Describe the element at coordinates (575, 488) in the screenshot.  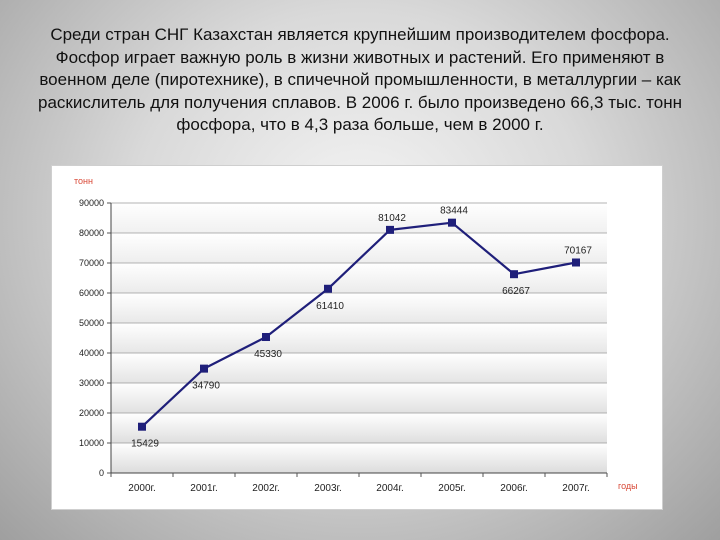
I see `x-tick-label: 2007г.` at that location.